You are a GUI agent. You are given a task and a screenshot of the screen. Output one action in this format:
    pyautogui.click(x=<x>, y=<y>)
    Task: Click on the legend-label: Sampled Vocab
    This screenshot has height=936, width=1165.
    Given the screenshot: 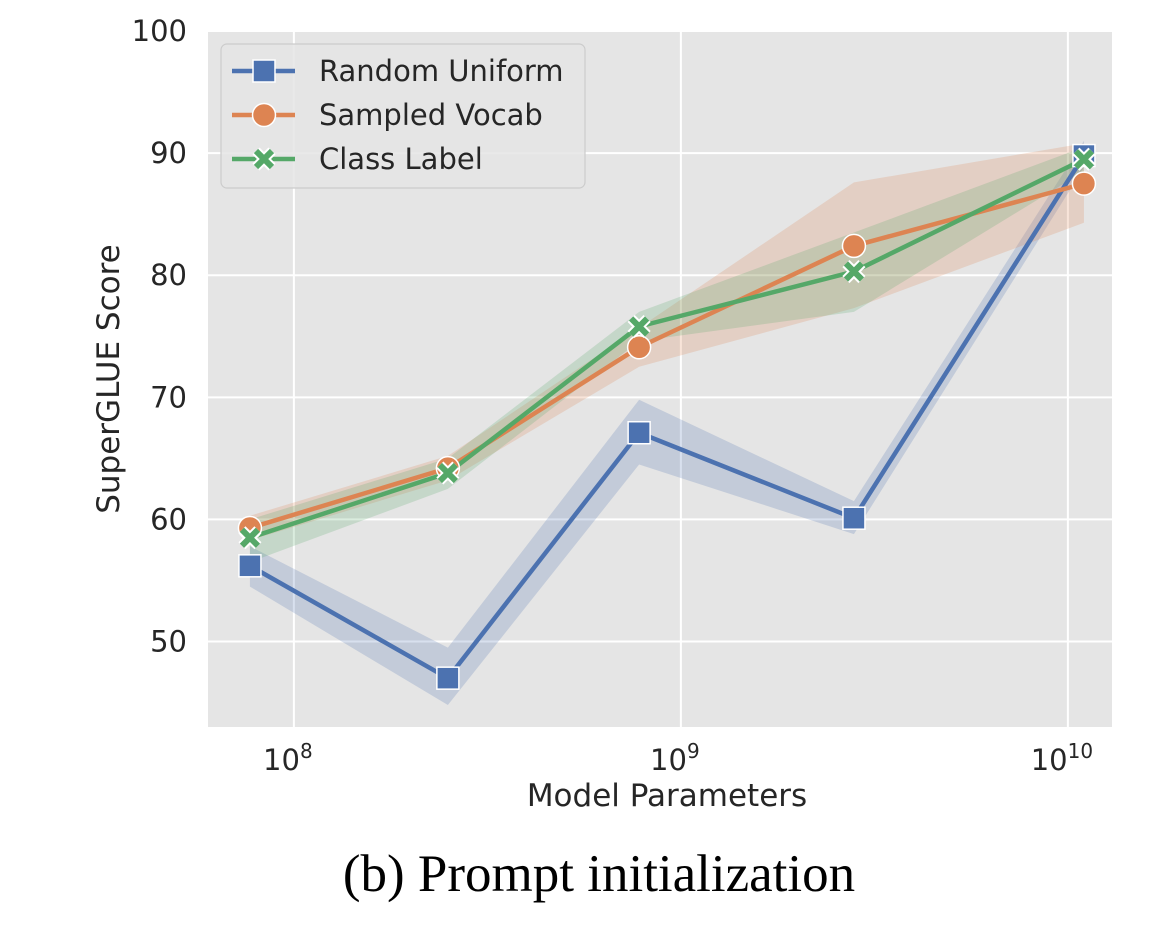 What is the action you would take?
    pyautogui.click(x=431, y=115)
    